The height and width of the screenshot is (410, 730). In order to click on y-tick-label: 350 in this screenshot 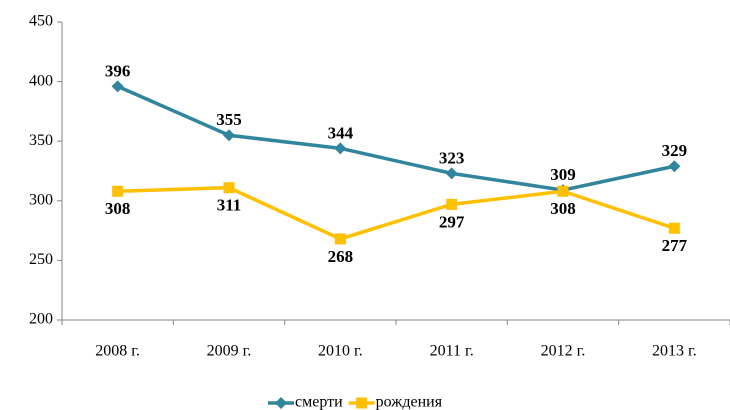, I will do `click(41, 140)`.